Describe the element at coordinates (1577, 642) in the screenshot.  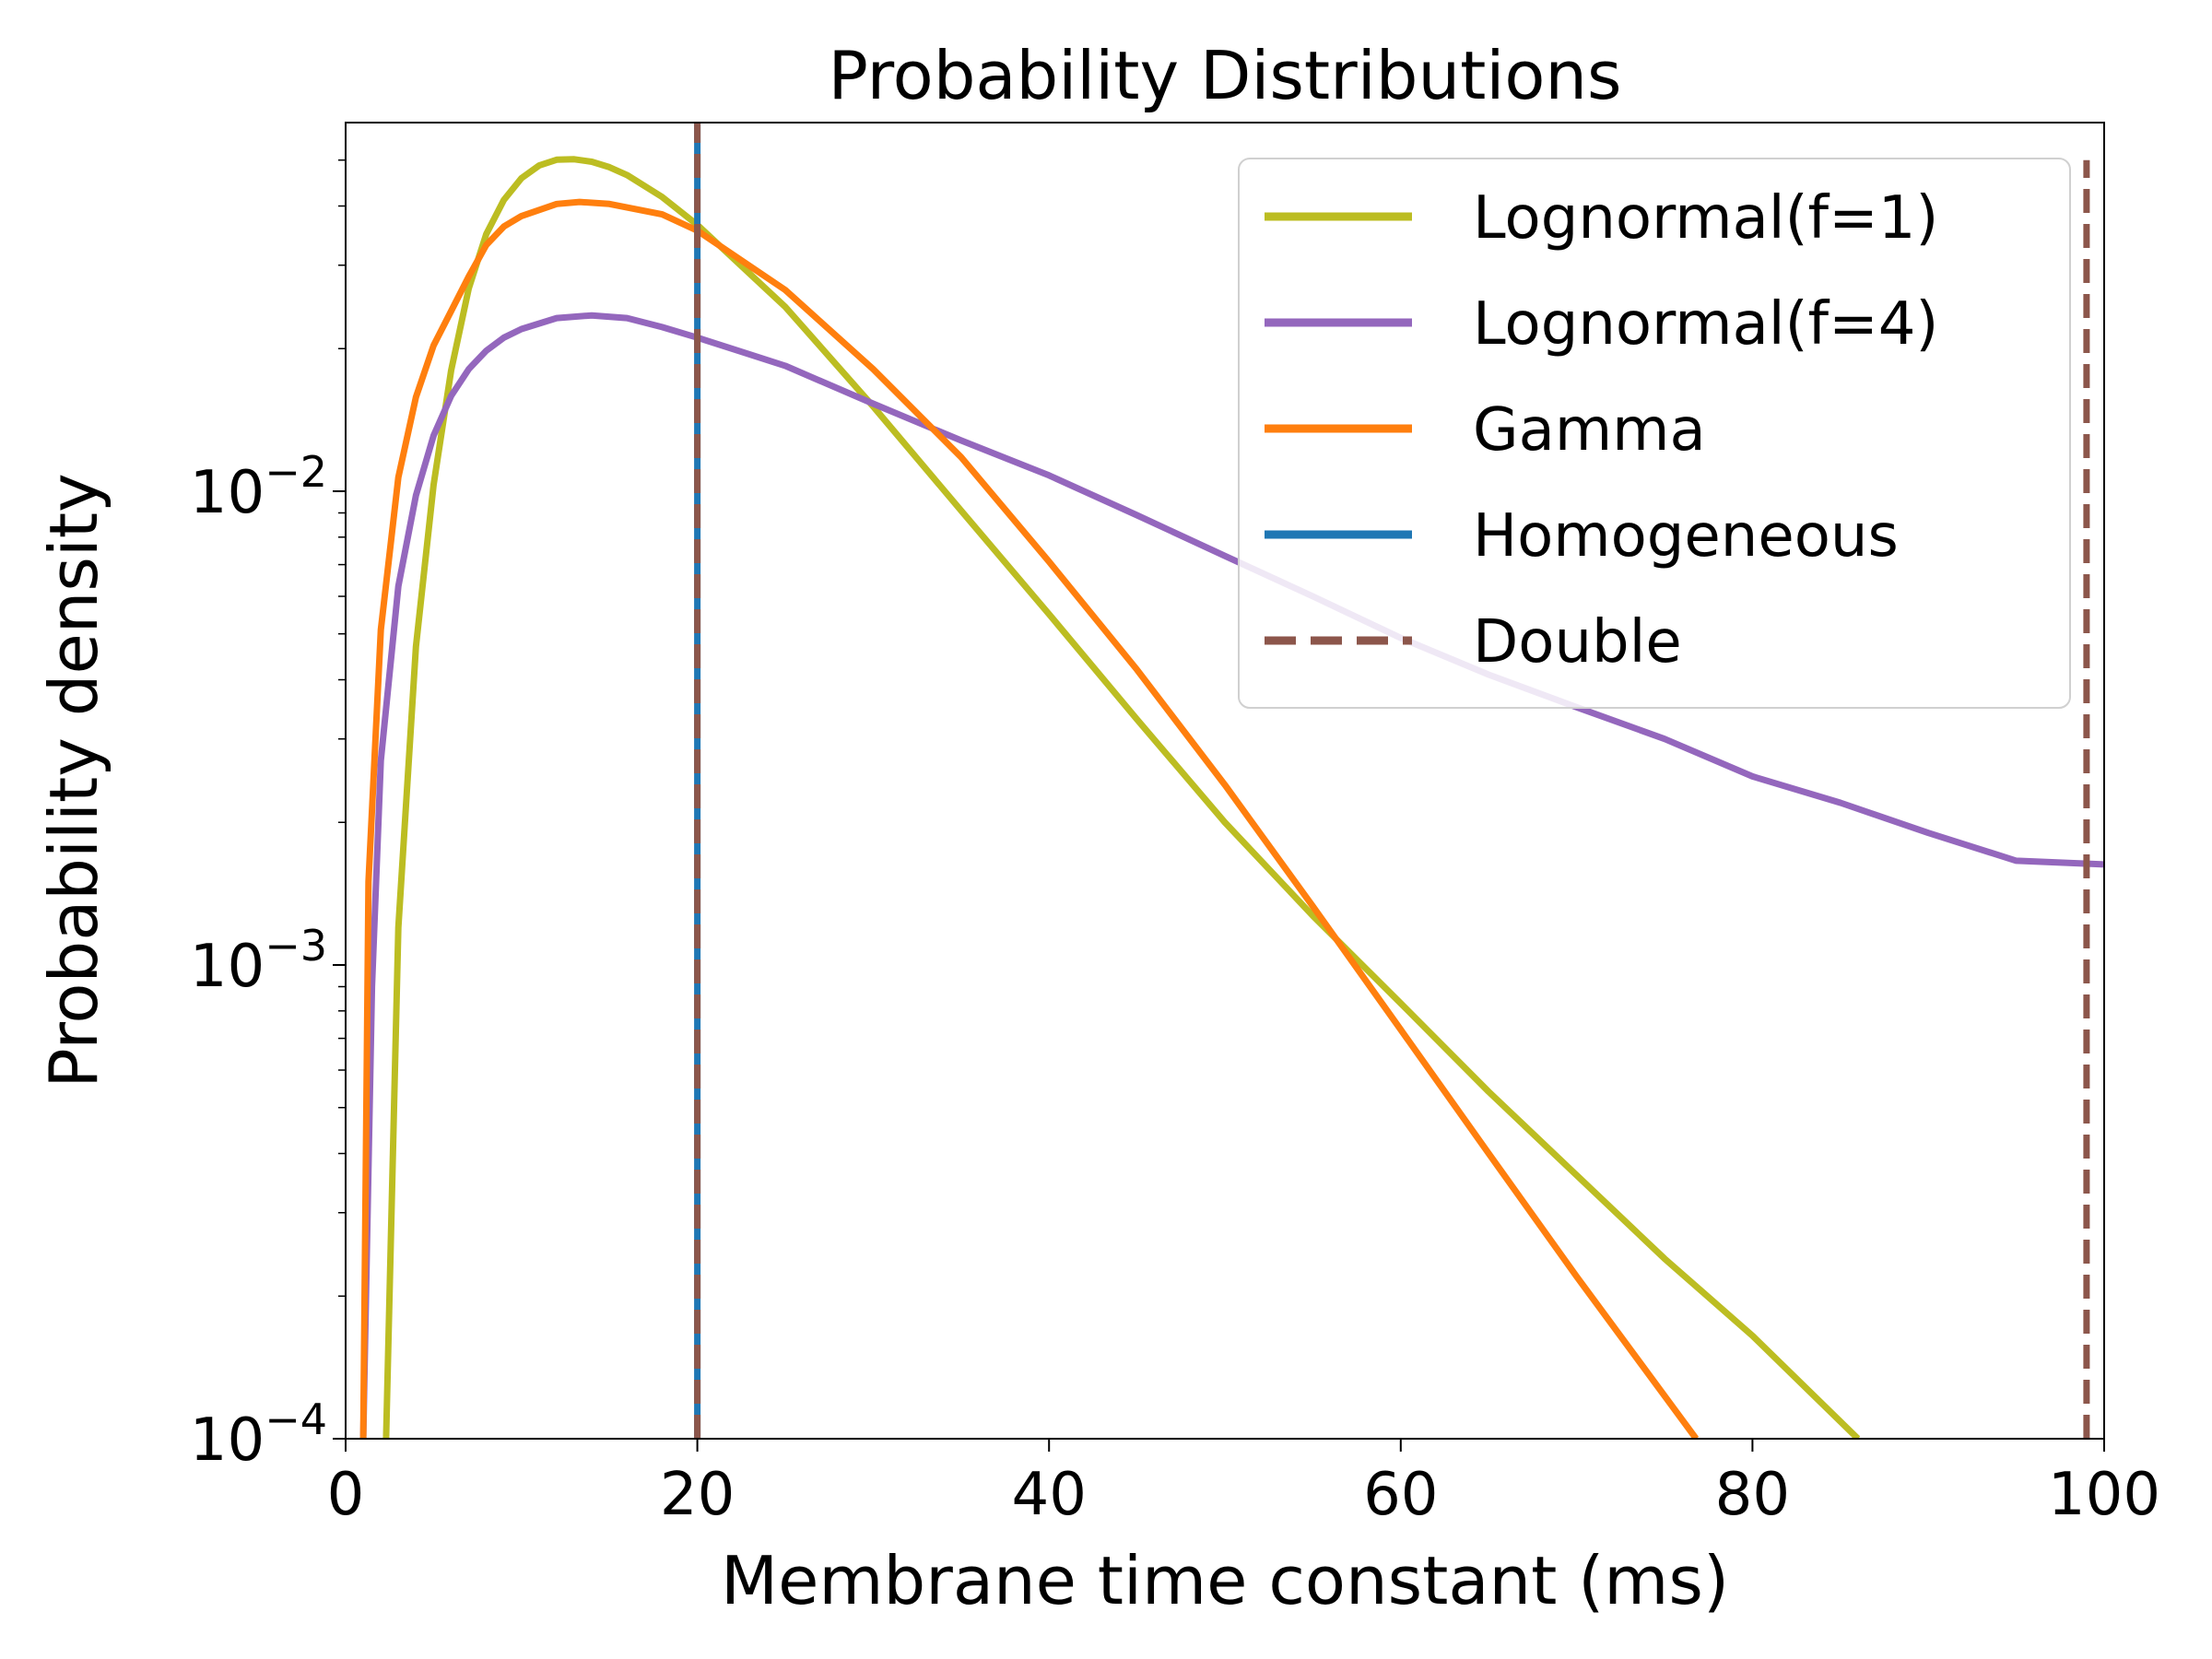
I see `legend-label: Double` at that location.